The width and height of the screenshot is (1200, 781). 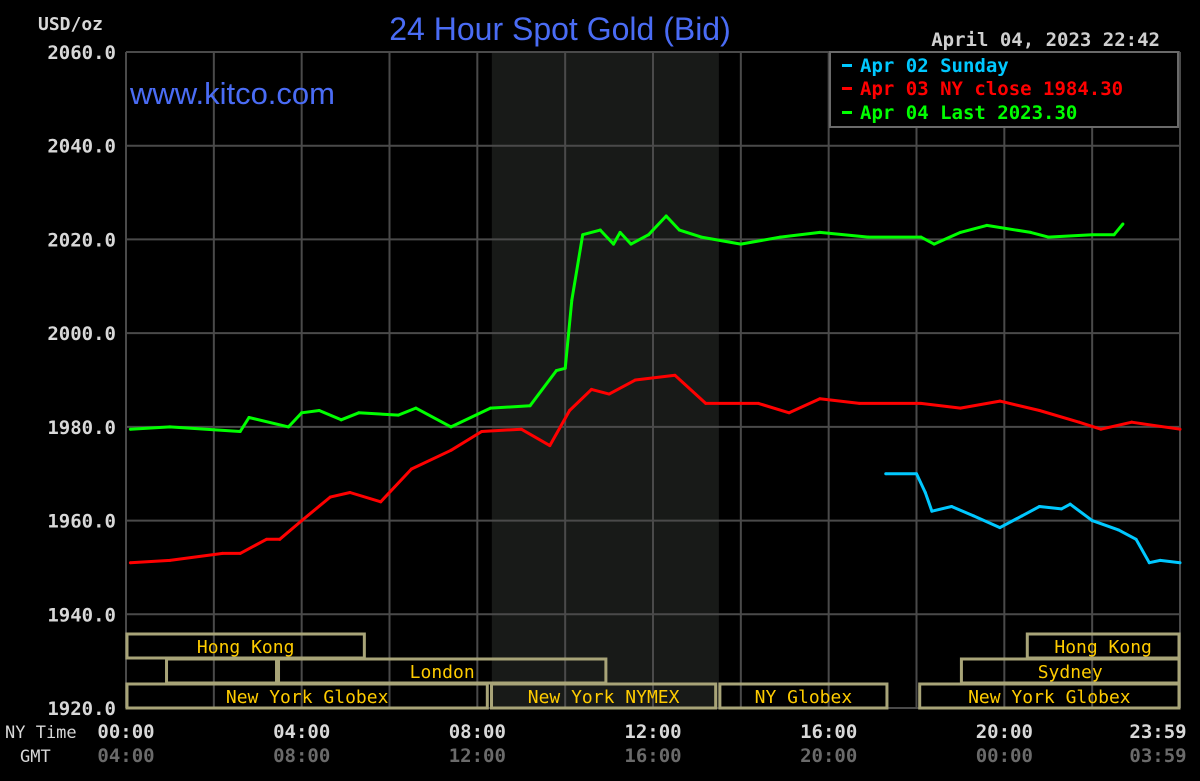 What do you see at coordinates (125, 732) in the screenshot?
I see `x-tick-label-ny: 00:00` at bounding box center [125, 732].